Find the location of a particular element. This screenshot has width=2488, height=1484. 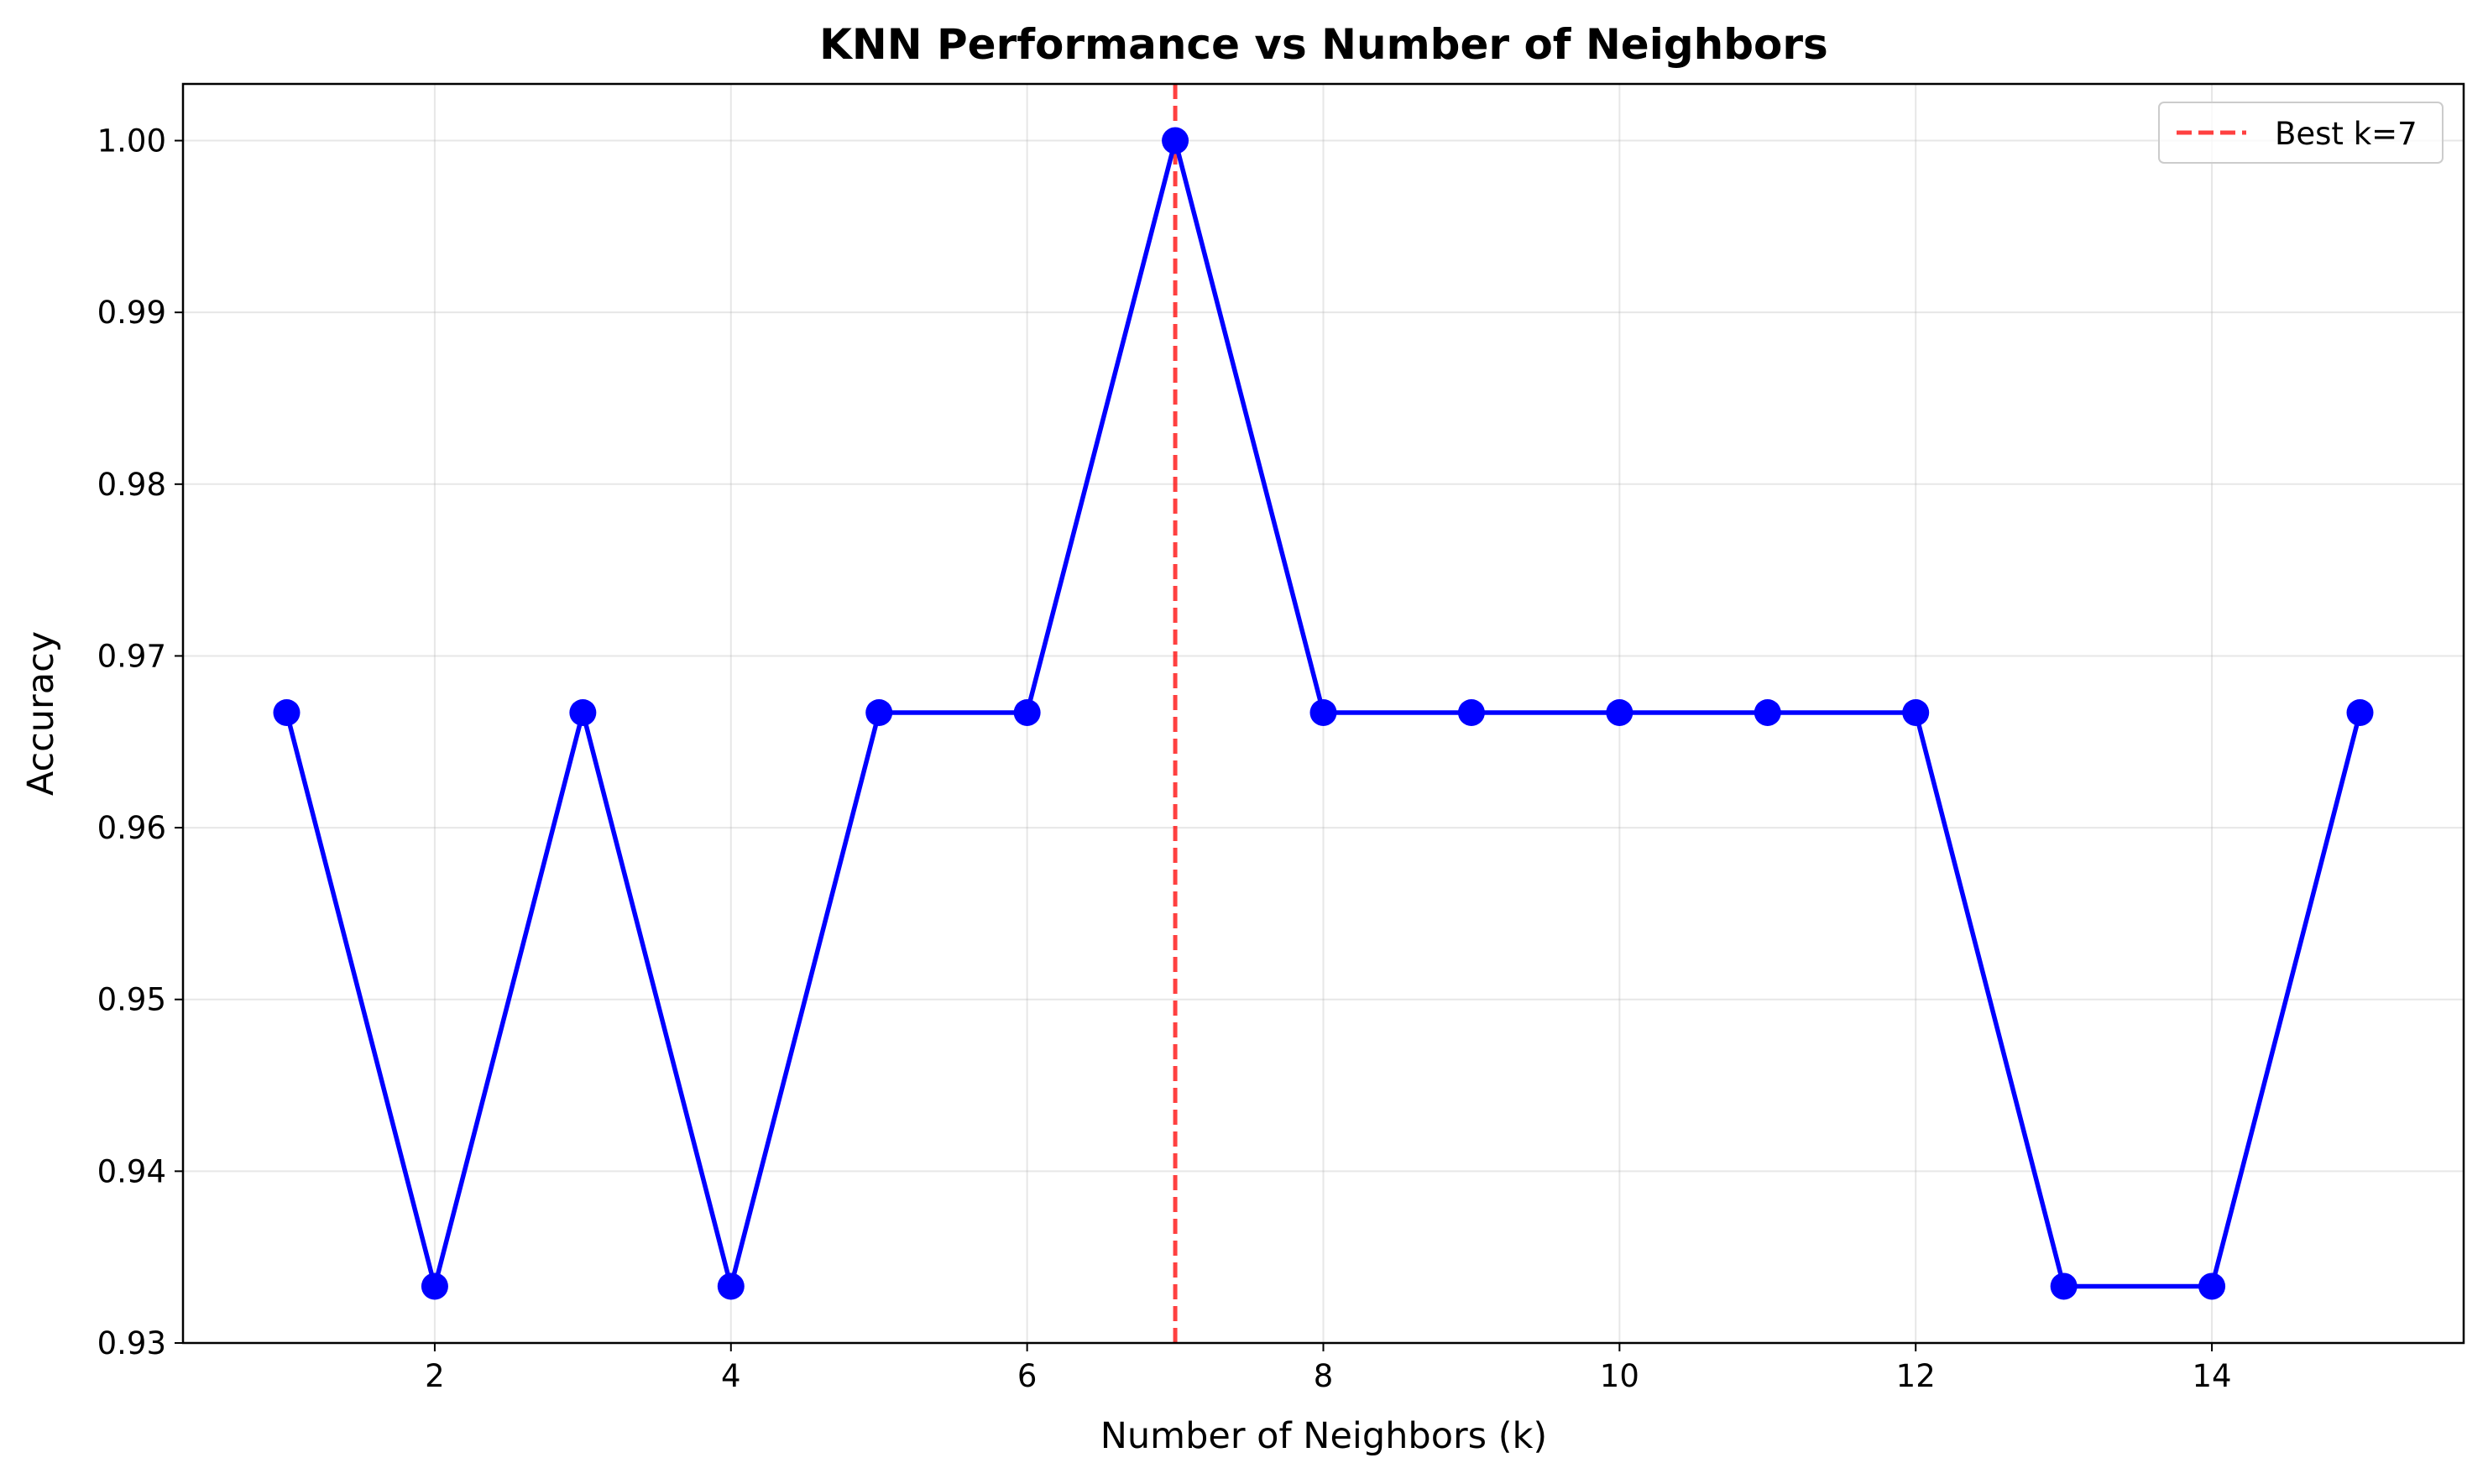

x-axis-ticks: 2 4 6 8 10 12 14 is located at coordinates (1328, 1368).